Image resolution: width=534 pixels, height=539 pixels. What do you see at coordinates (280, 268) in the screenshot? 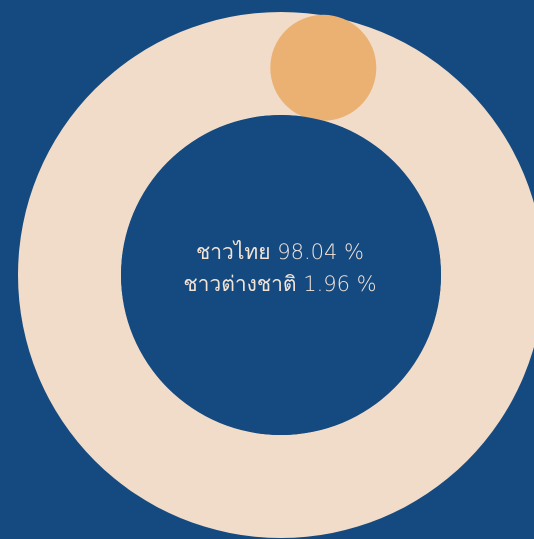
I see `center-labels: ชาวไทย 98.04 % ชาวต่างชาติ 1.96 %` at bounding box center [280, 268].